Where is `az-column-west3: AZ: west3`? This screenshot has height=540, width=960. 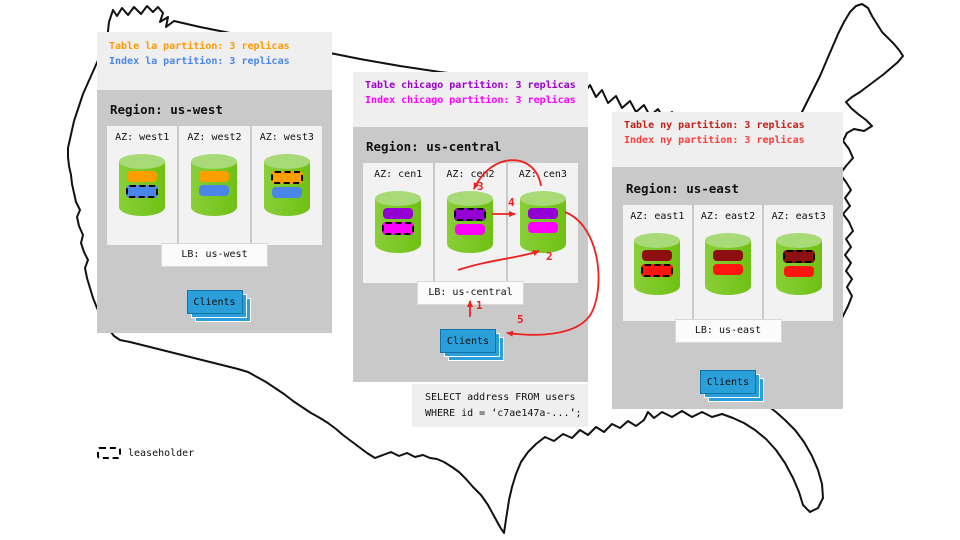 az-column-west3: AZ: west3 is located at coordinates (286, 185).